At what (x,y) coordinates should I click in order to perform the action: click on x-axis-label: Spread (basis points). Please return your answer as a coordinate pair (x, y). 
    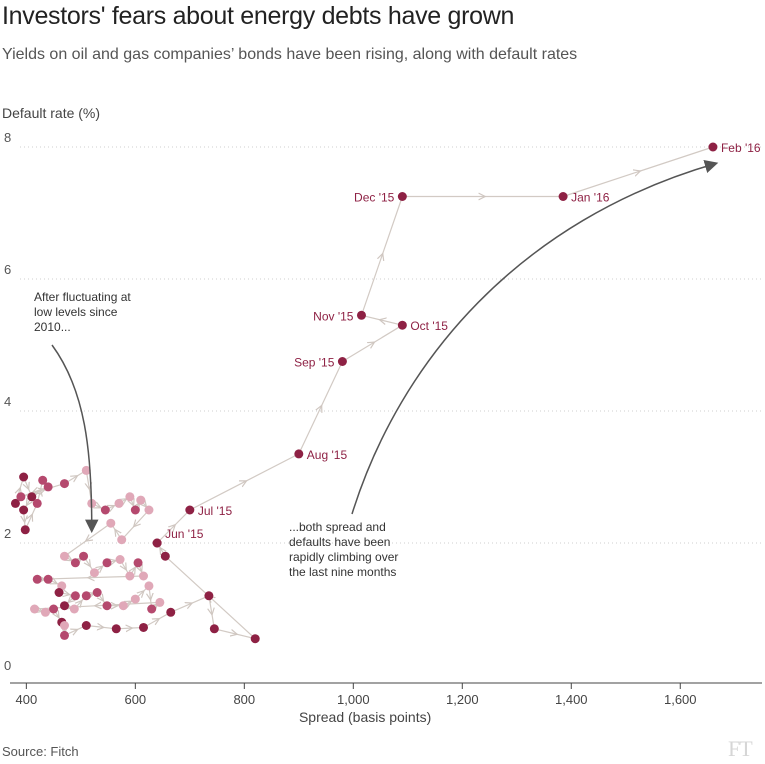
    Looking at the image, I should click on (365, 717).